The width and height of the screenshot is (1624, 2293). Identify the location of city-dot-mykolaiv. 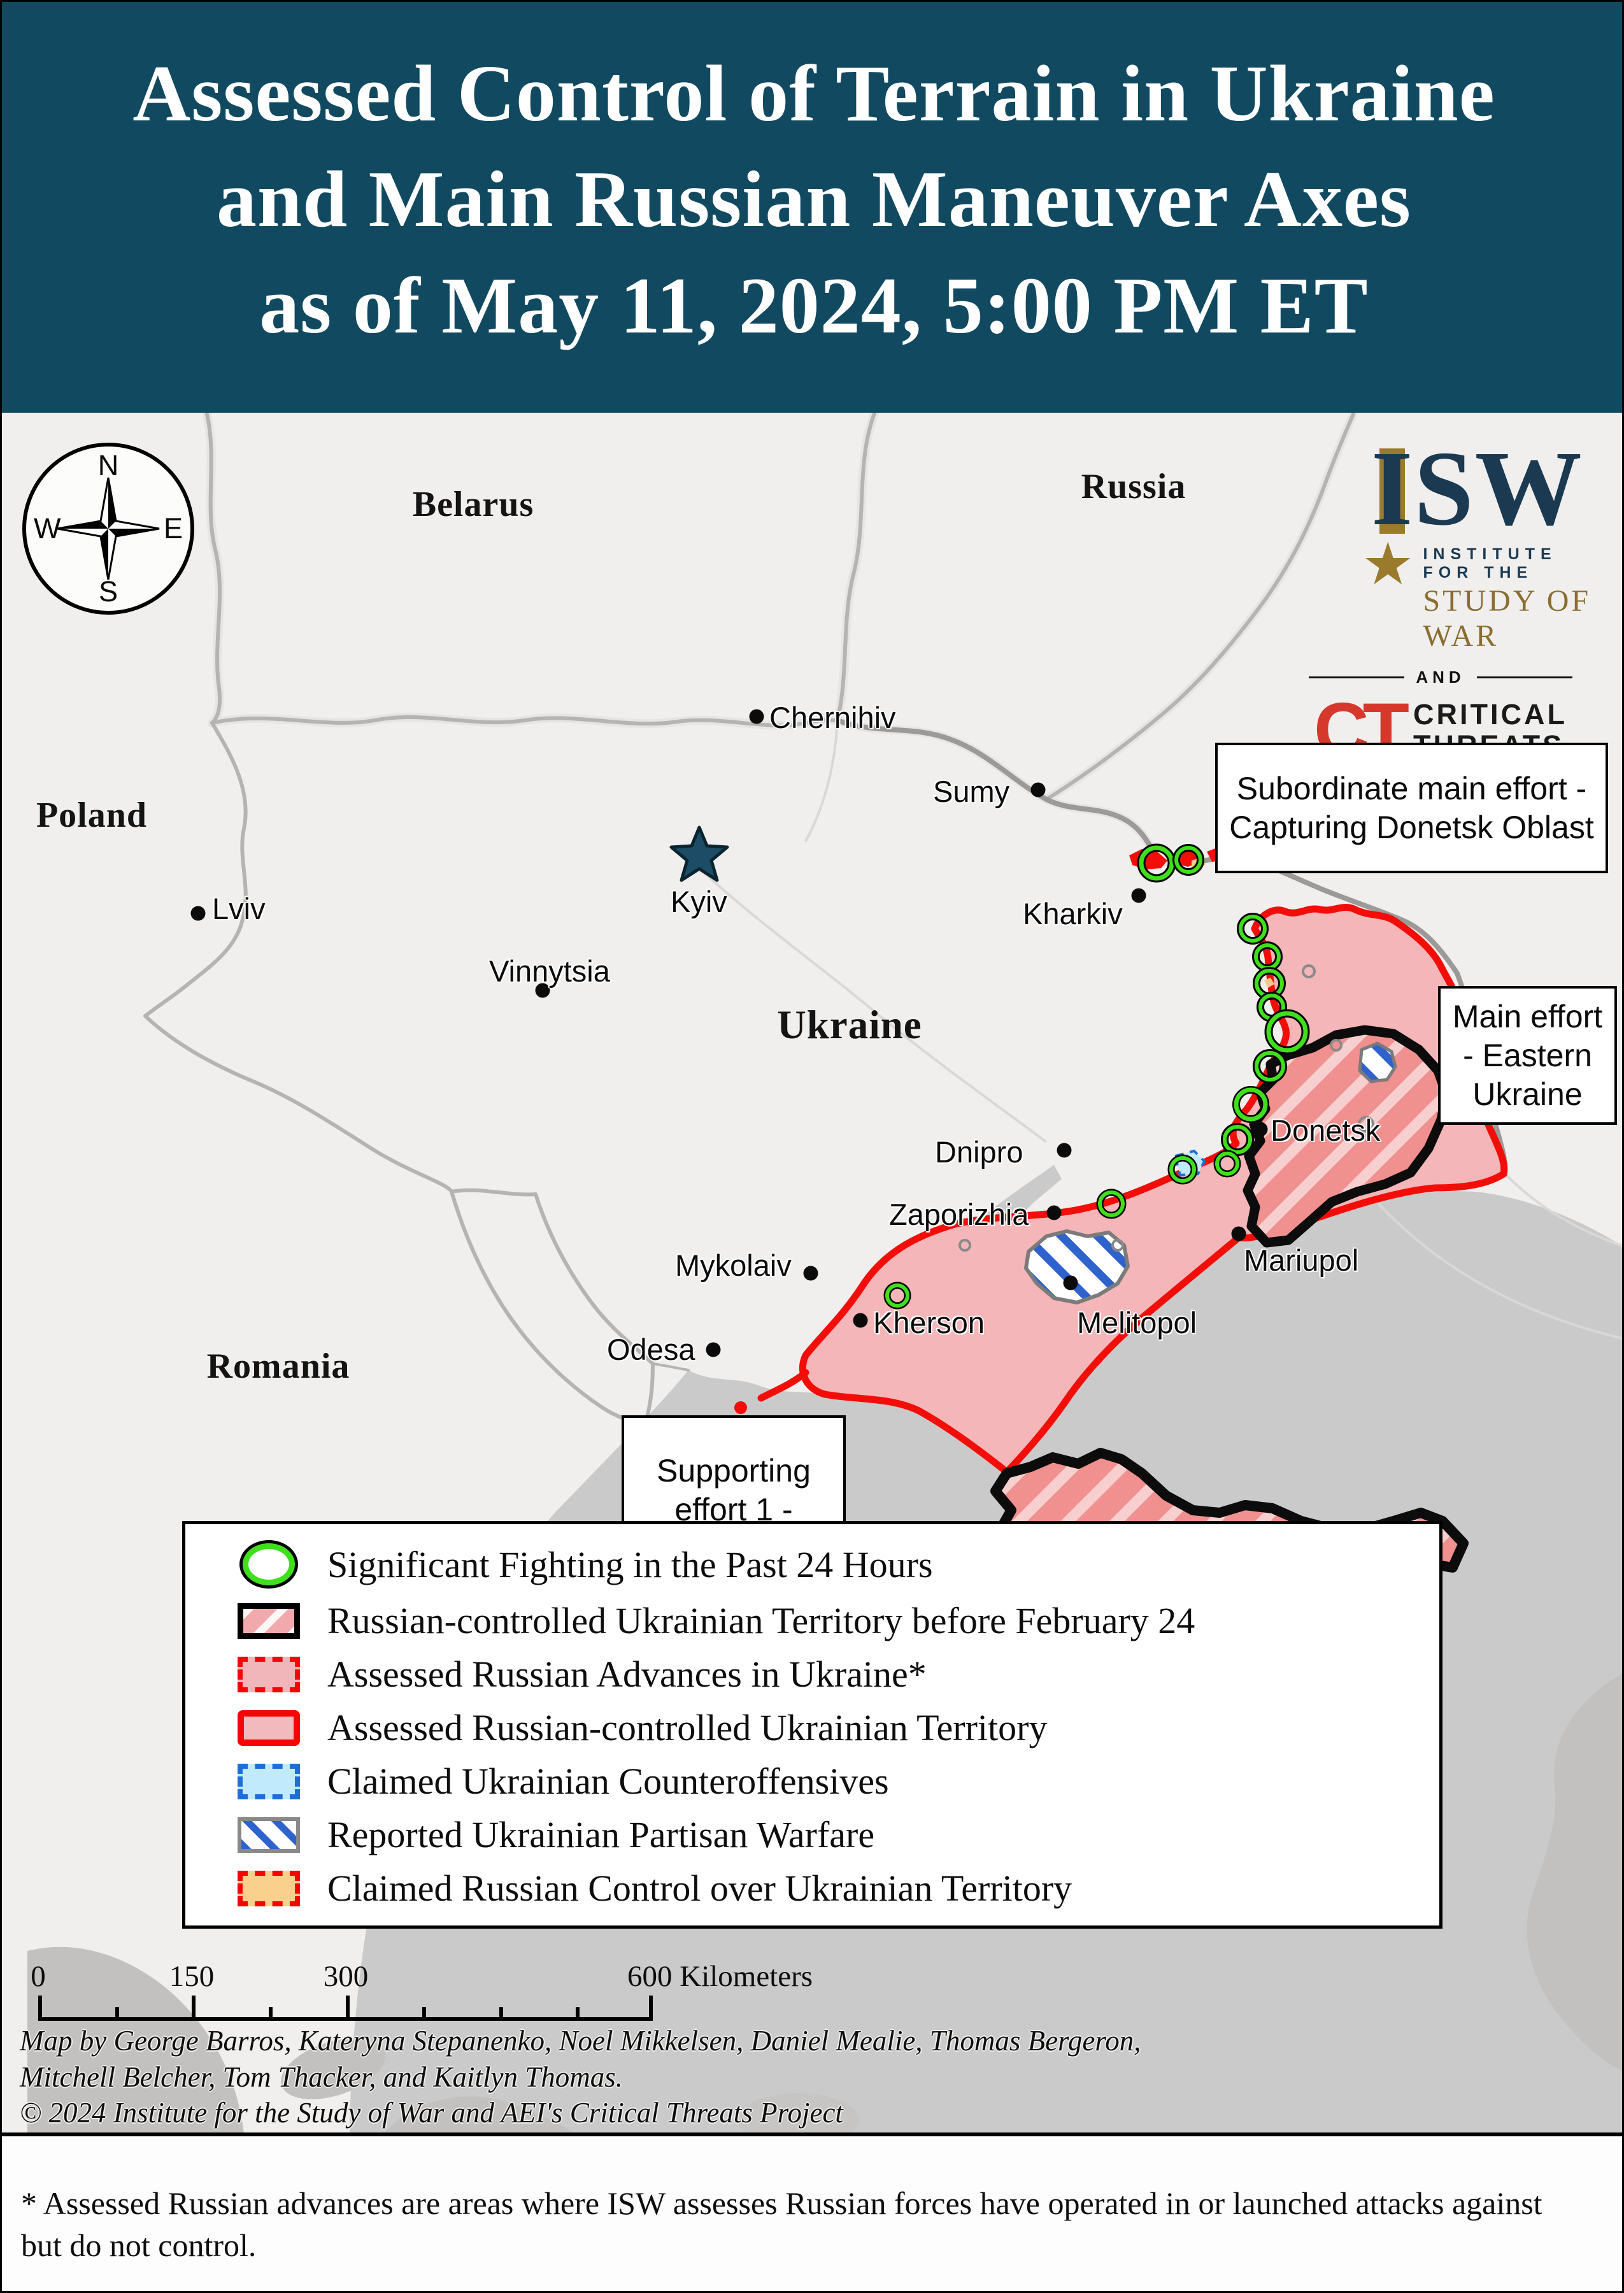
(810, 1273).